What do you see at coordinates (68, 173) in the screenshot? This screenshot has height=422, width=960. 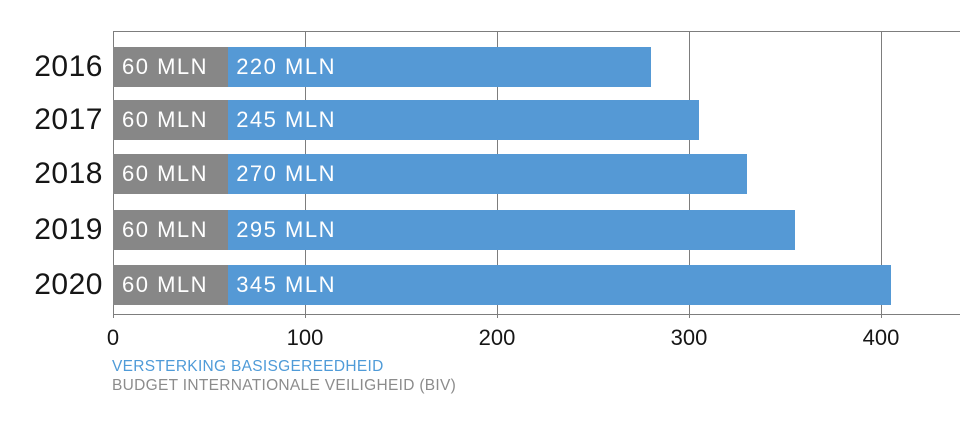 I see `category-label-year: 2018` at bounding box center [68, 173].